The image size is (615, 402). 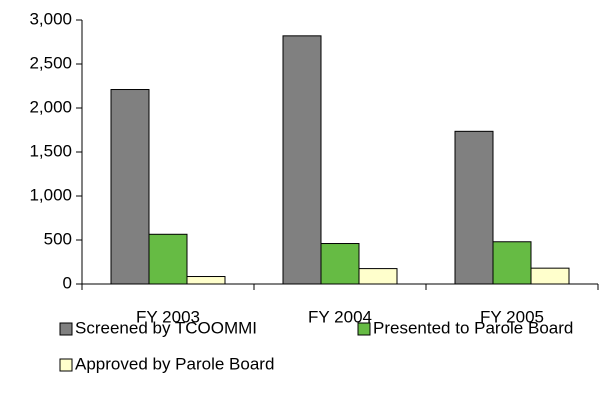 What do you see at coordinates (174, 363) in the screenshot?
I see `legend-label: Approved by Parole Board` at bounding box center [174, 363].